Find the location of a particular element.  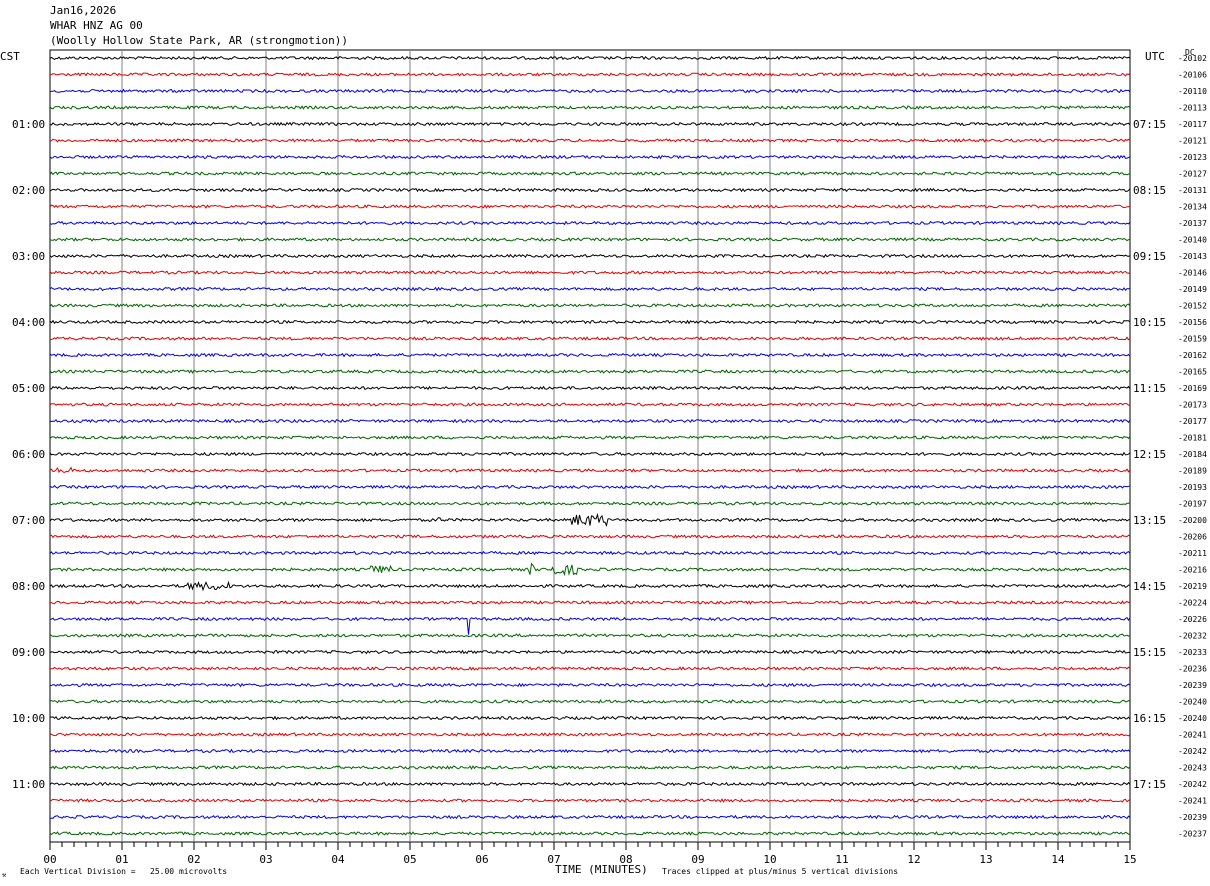

dc-offset-label: -20165 is located at coordinates (1192, 372).